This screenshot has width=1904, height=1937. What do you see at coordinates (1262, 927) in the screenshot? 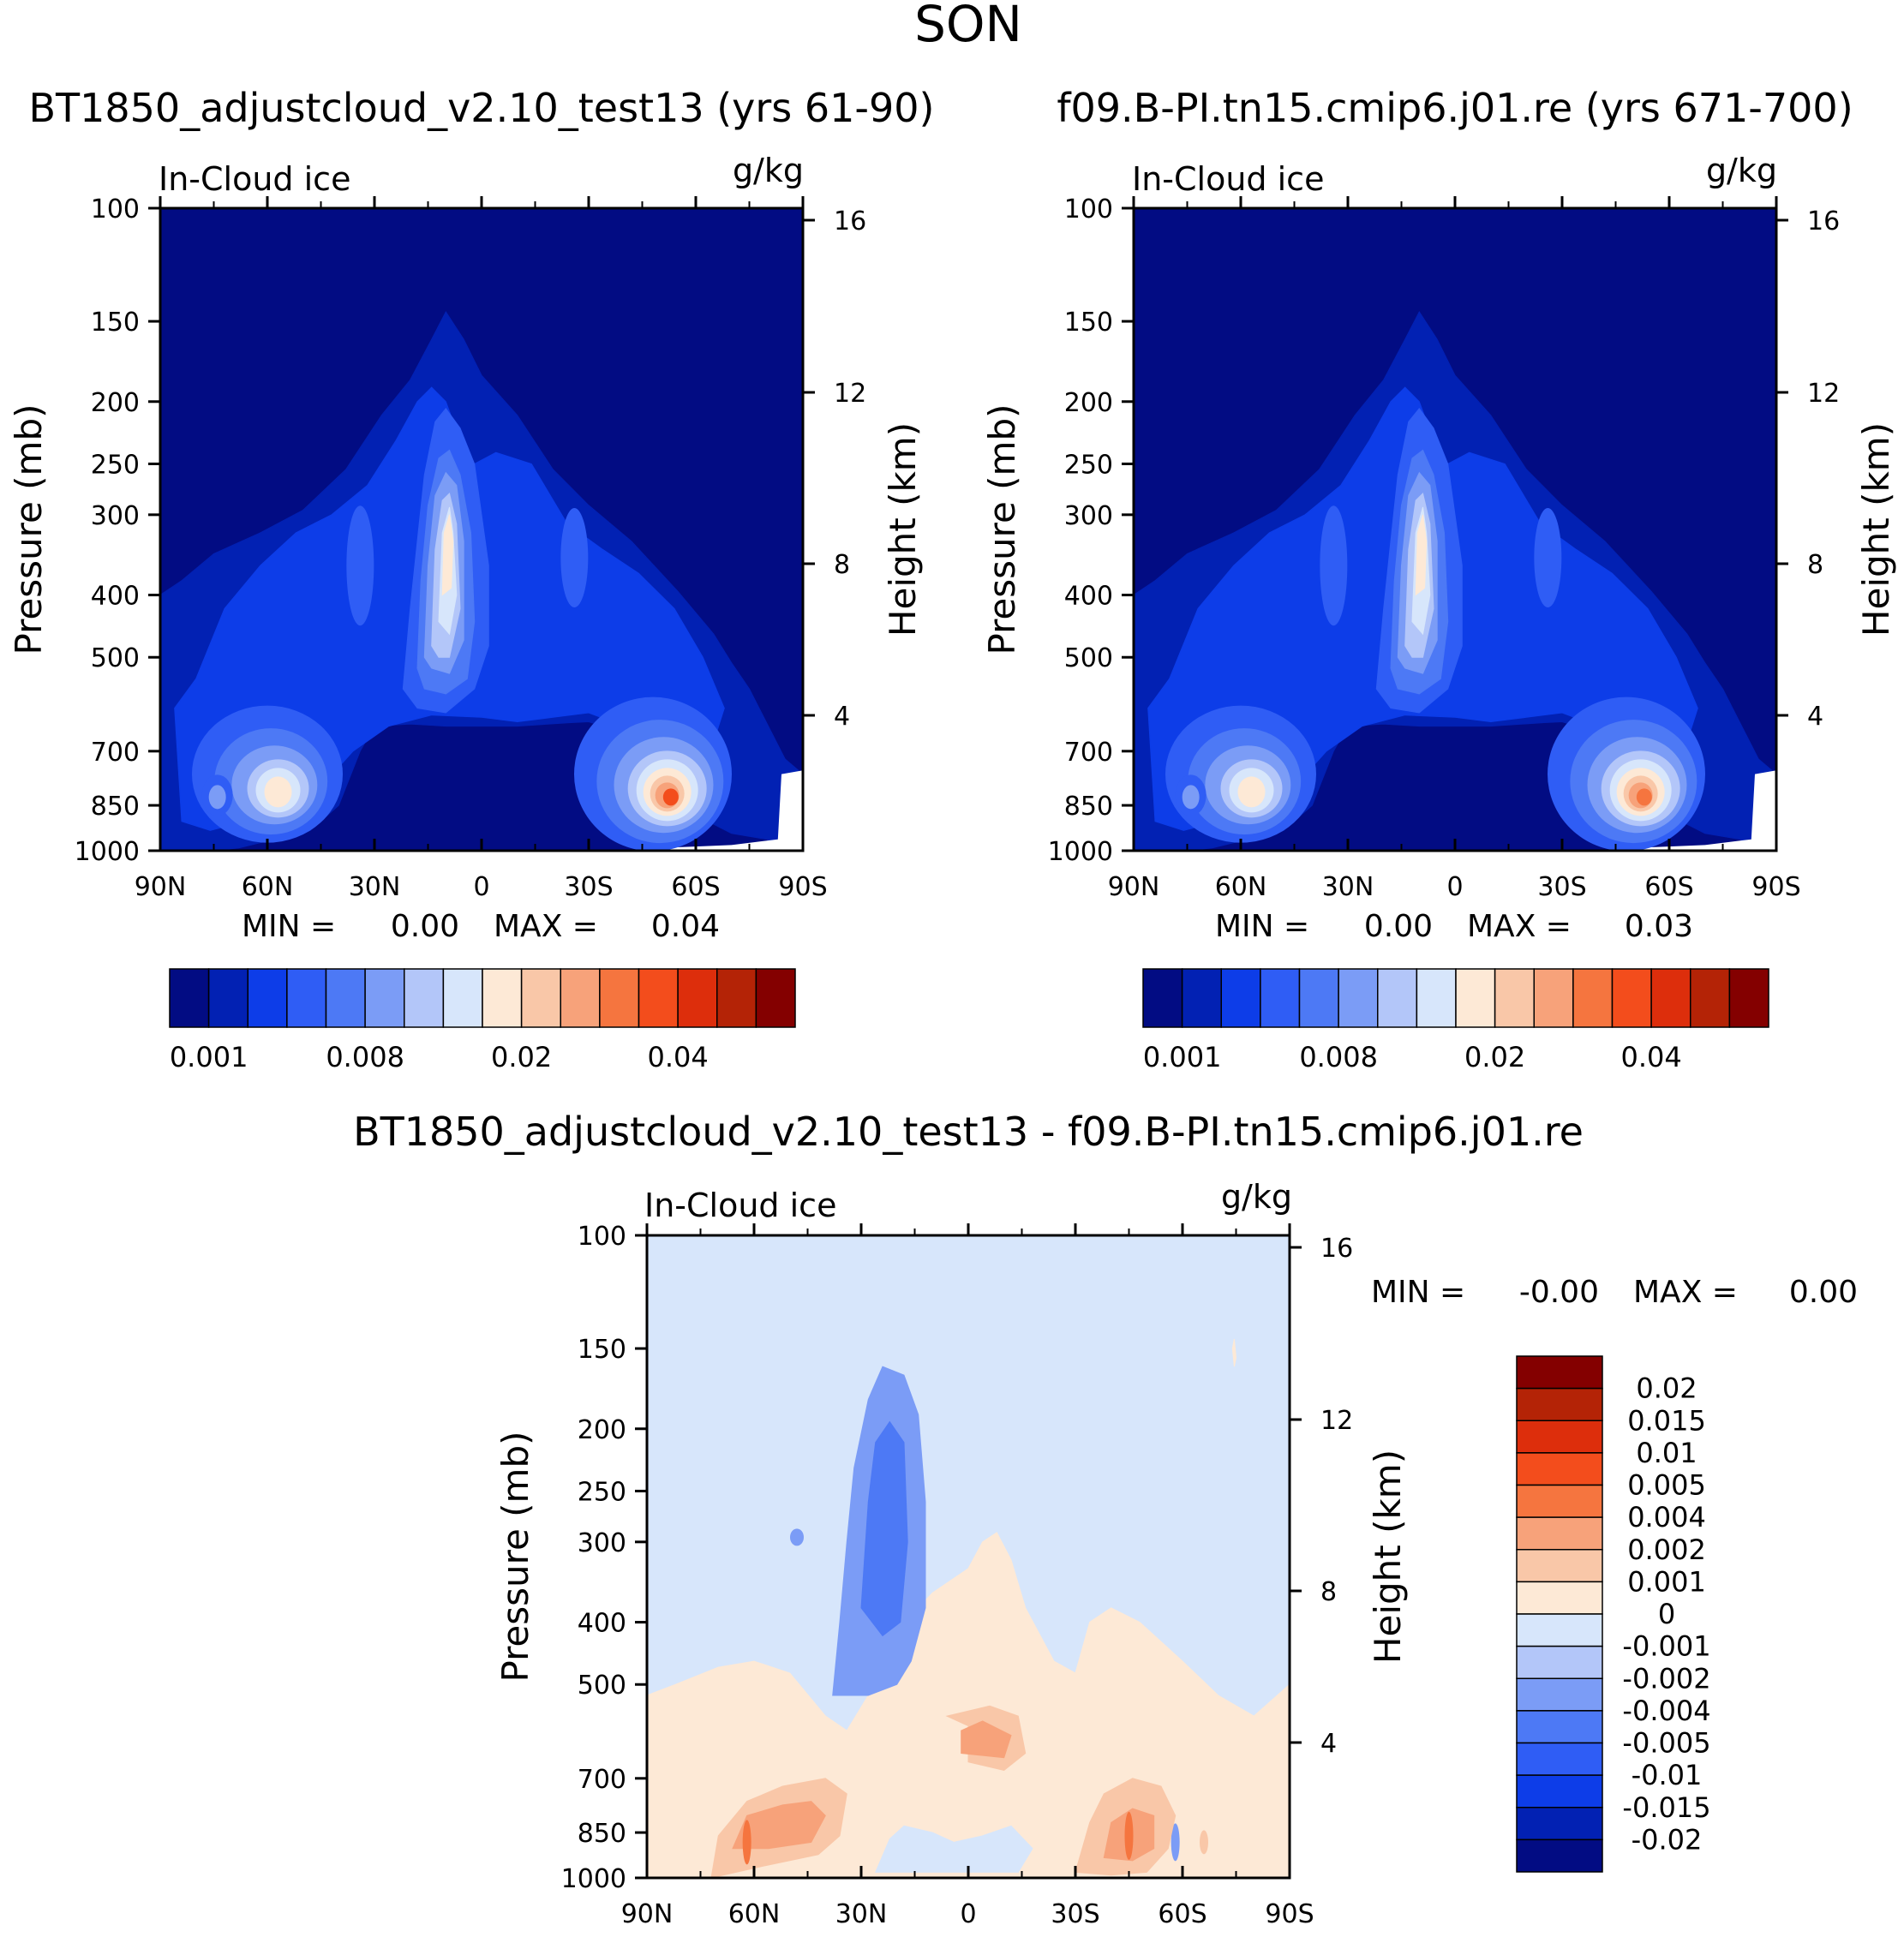
I see `panel-2-min-label: MIN =` at bounding box center [1262, 927].